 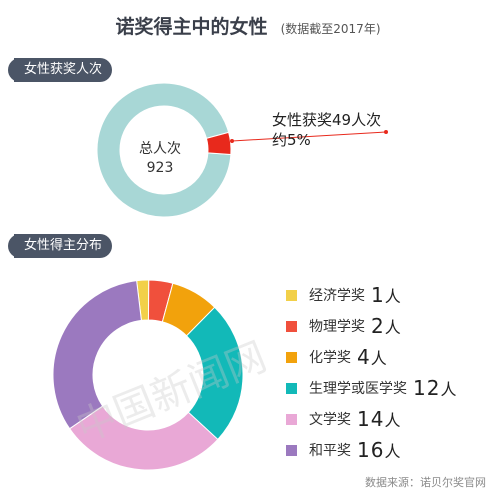 I want to click on callout-line2: 约5%, so click(x=291, y=140).